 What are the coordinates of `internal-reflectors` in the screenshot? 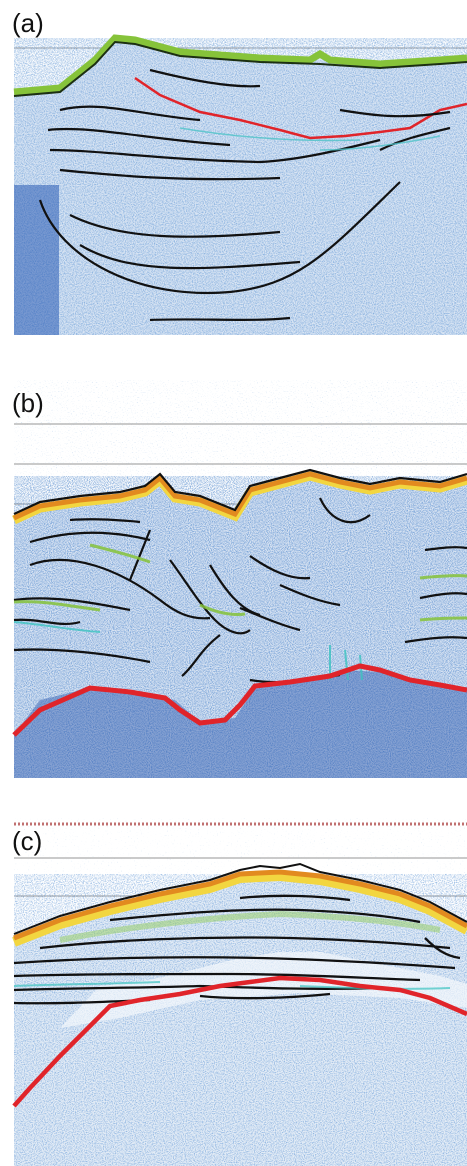 It's located at (237, 949).